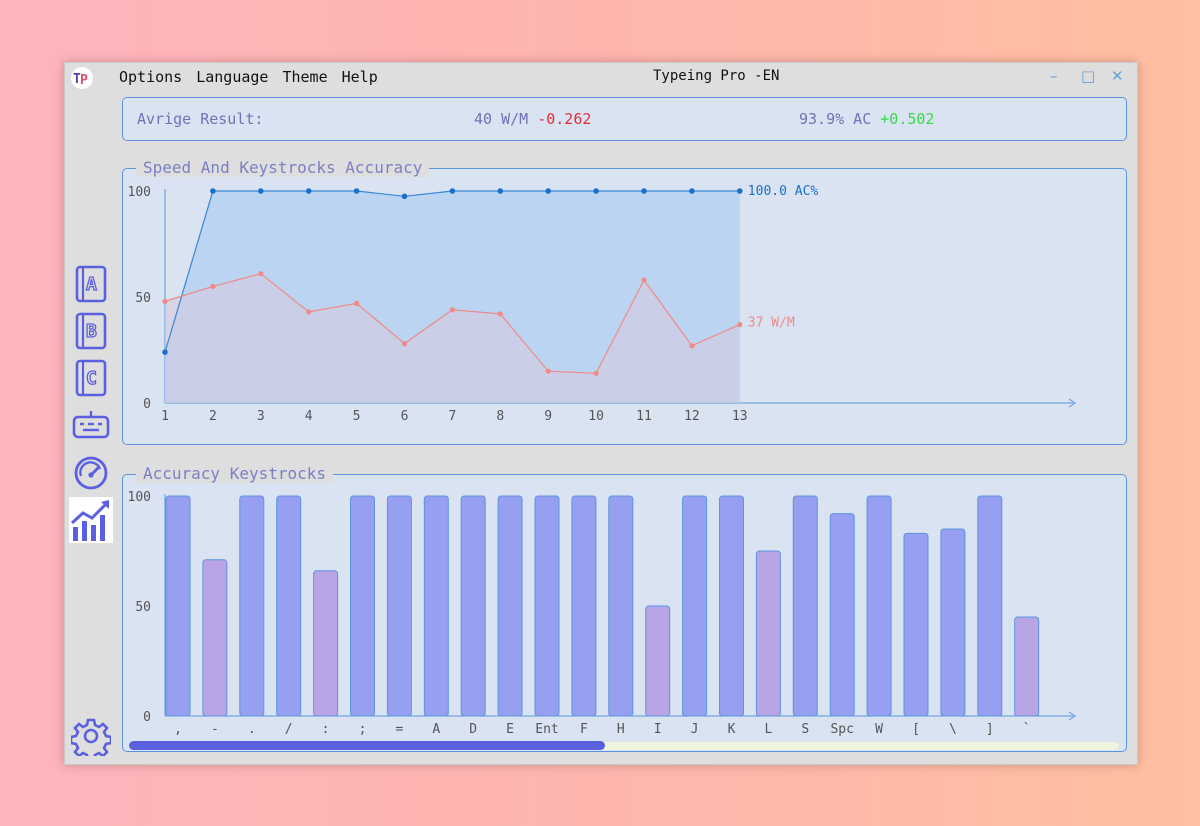 The height and width of the screenshot is (826, 1200). What do you see at coordinates (596, 416) in the screenshot?
I see `x-tick-label: 10` at bounding box center [596, 416].